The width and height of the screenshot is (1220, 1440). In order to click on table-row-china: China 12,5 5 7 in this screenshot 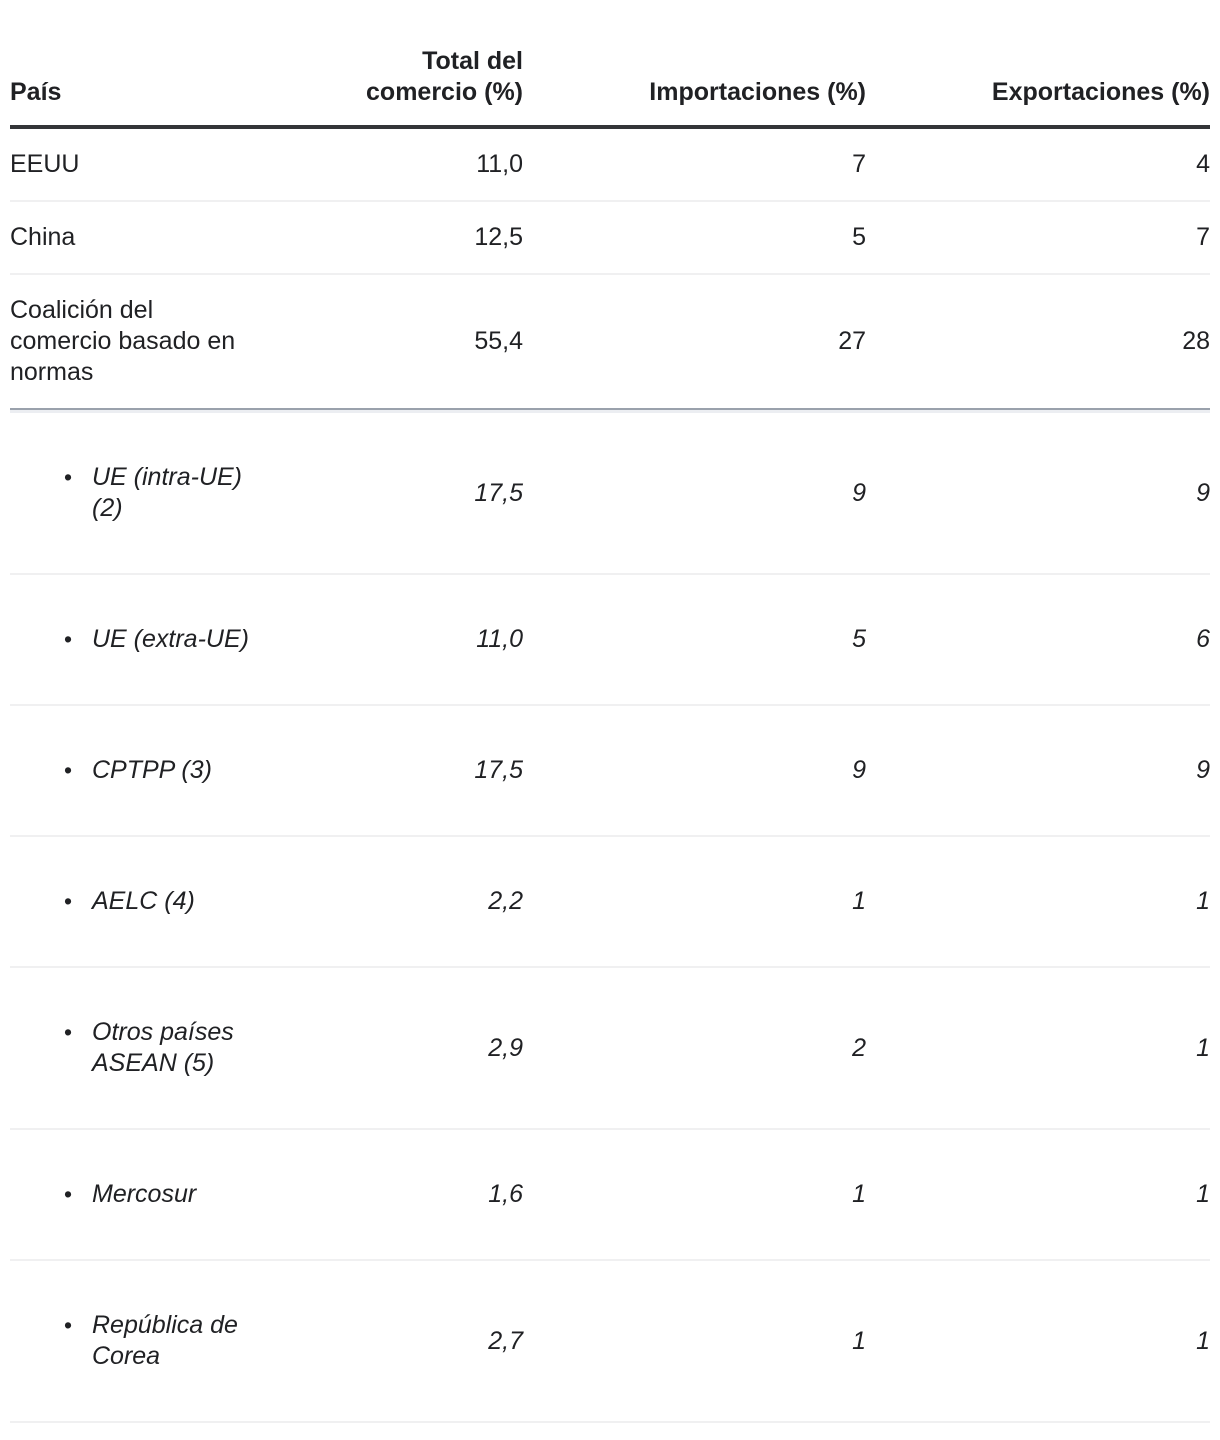, I will do `click(610, 238)`.